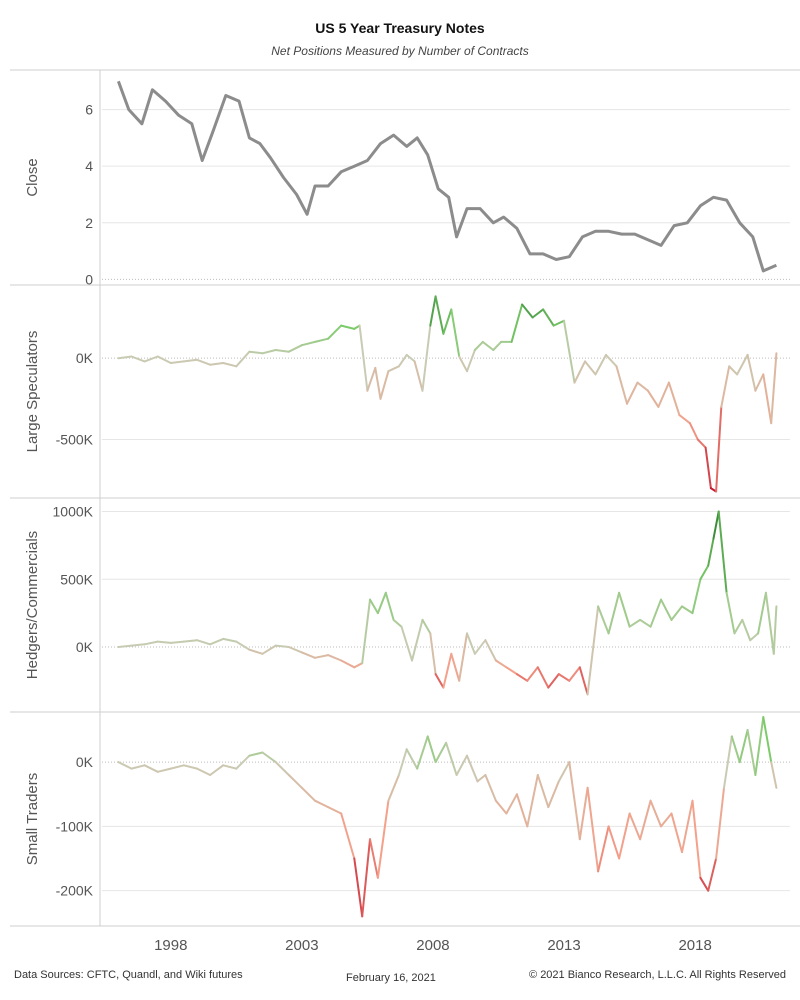  Describe the element at coordinates (89, 166) in the screenshot. I see `y-tick-label: 4` at that location.